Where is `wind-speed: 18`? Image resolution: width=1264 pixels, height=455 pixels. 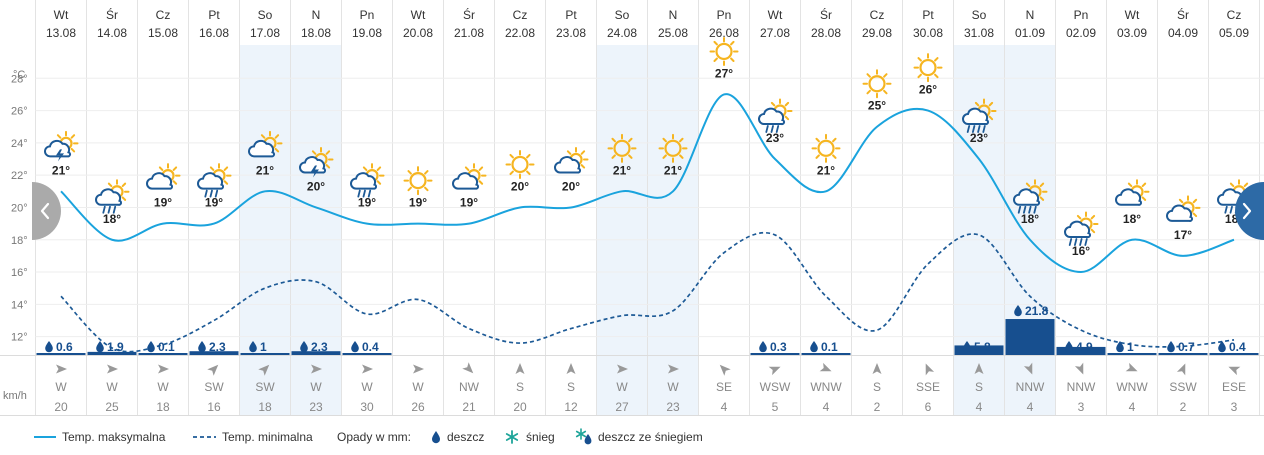
wind-speed: 18 is located at coordinates (163, 407).